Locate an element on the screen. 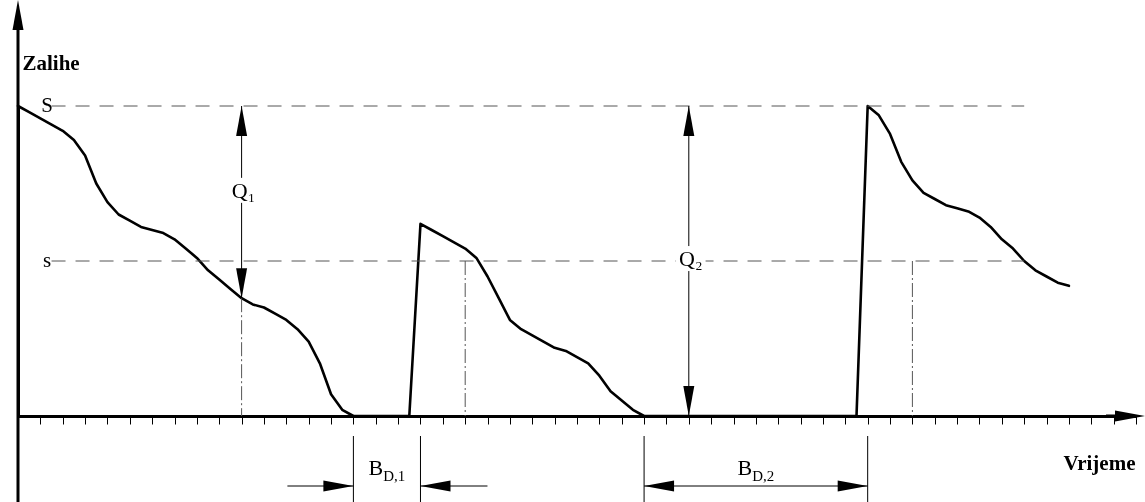 This screenshot has height=502, width=1145. x-axis-title: Vrijeme is located at coordinates (1099, 462).